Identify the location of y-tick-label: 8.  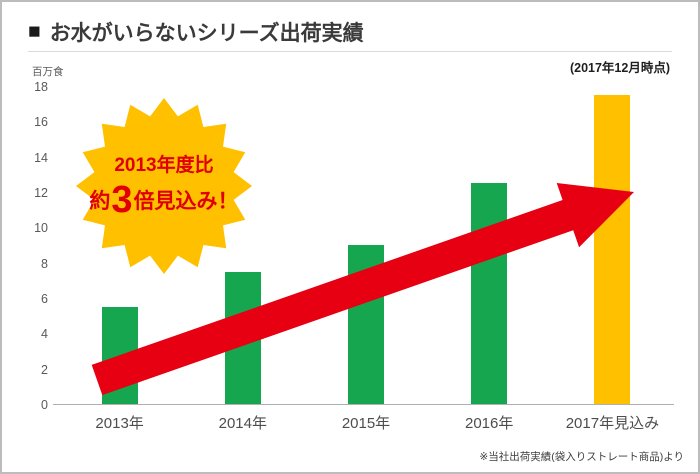
(44, 263).